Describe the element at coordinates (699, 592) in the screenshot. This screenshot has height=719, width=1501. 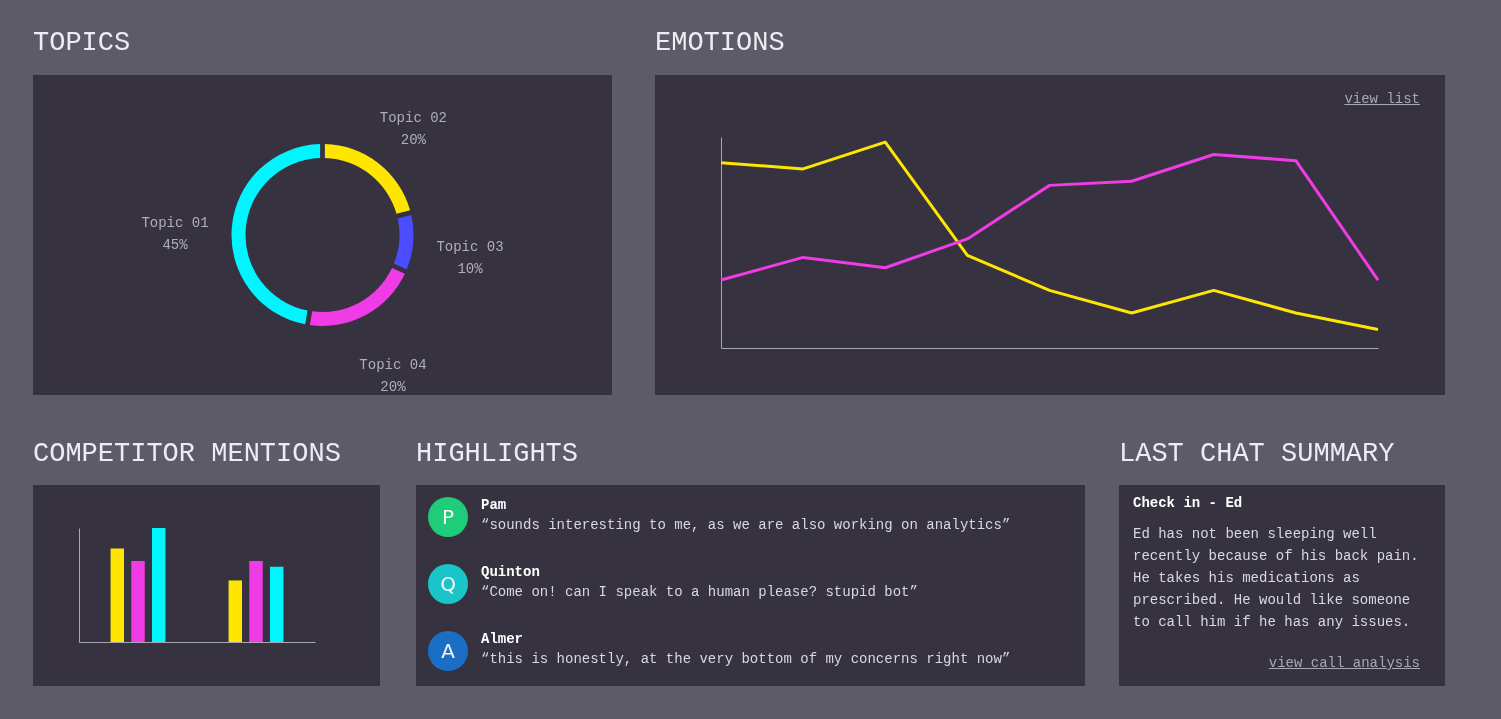
I see `text: “Come on! can I speak to a human please? stupid bot”` at that location.